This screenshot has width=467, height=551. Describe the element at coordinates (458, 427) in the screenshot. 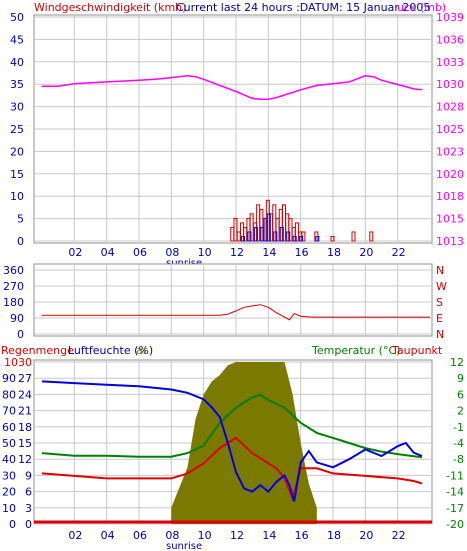

I see `temperature-tick-label: -1` at that location.